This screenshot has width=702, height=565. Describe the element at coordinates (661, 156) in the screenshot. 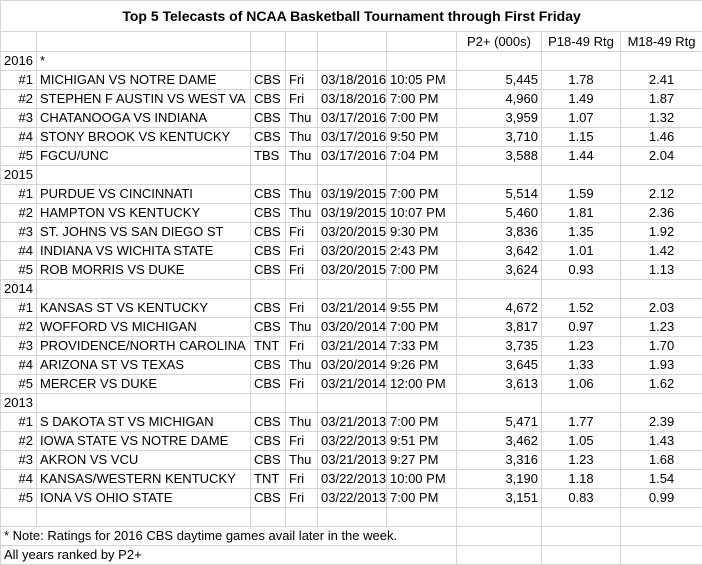

I see `m18-49-rating-cell: 2.04` at that location.